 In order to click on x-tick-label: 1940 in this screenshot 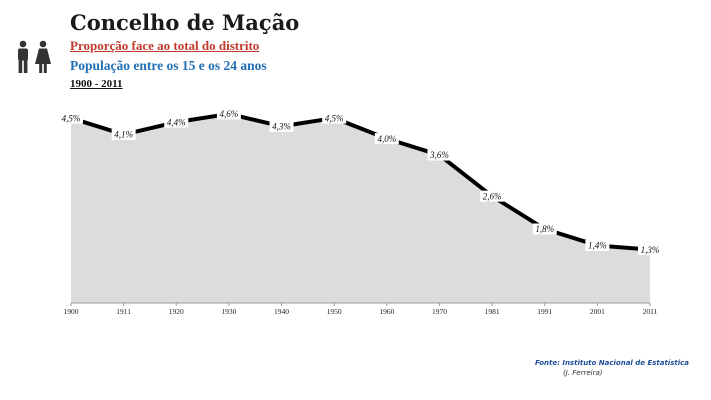, I will do `click(281, 311)`.